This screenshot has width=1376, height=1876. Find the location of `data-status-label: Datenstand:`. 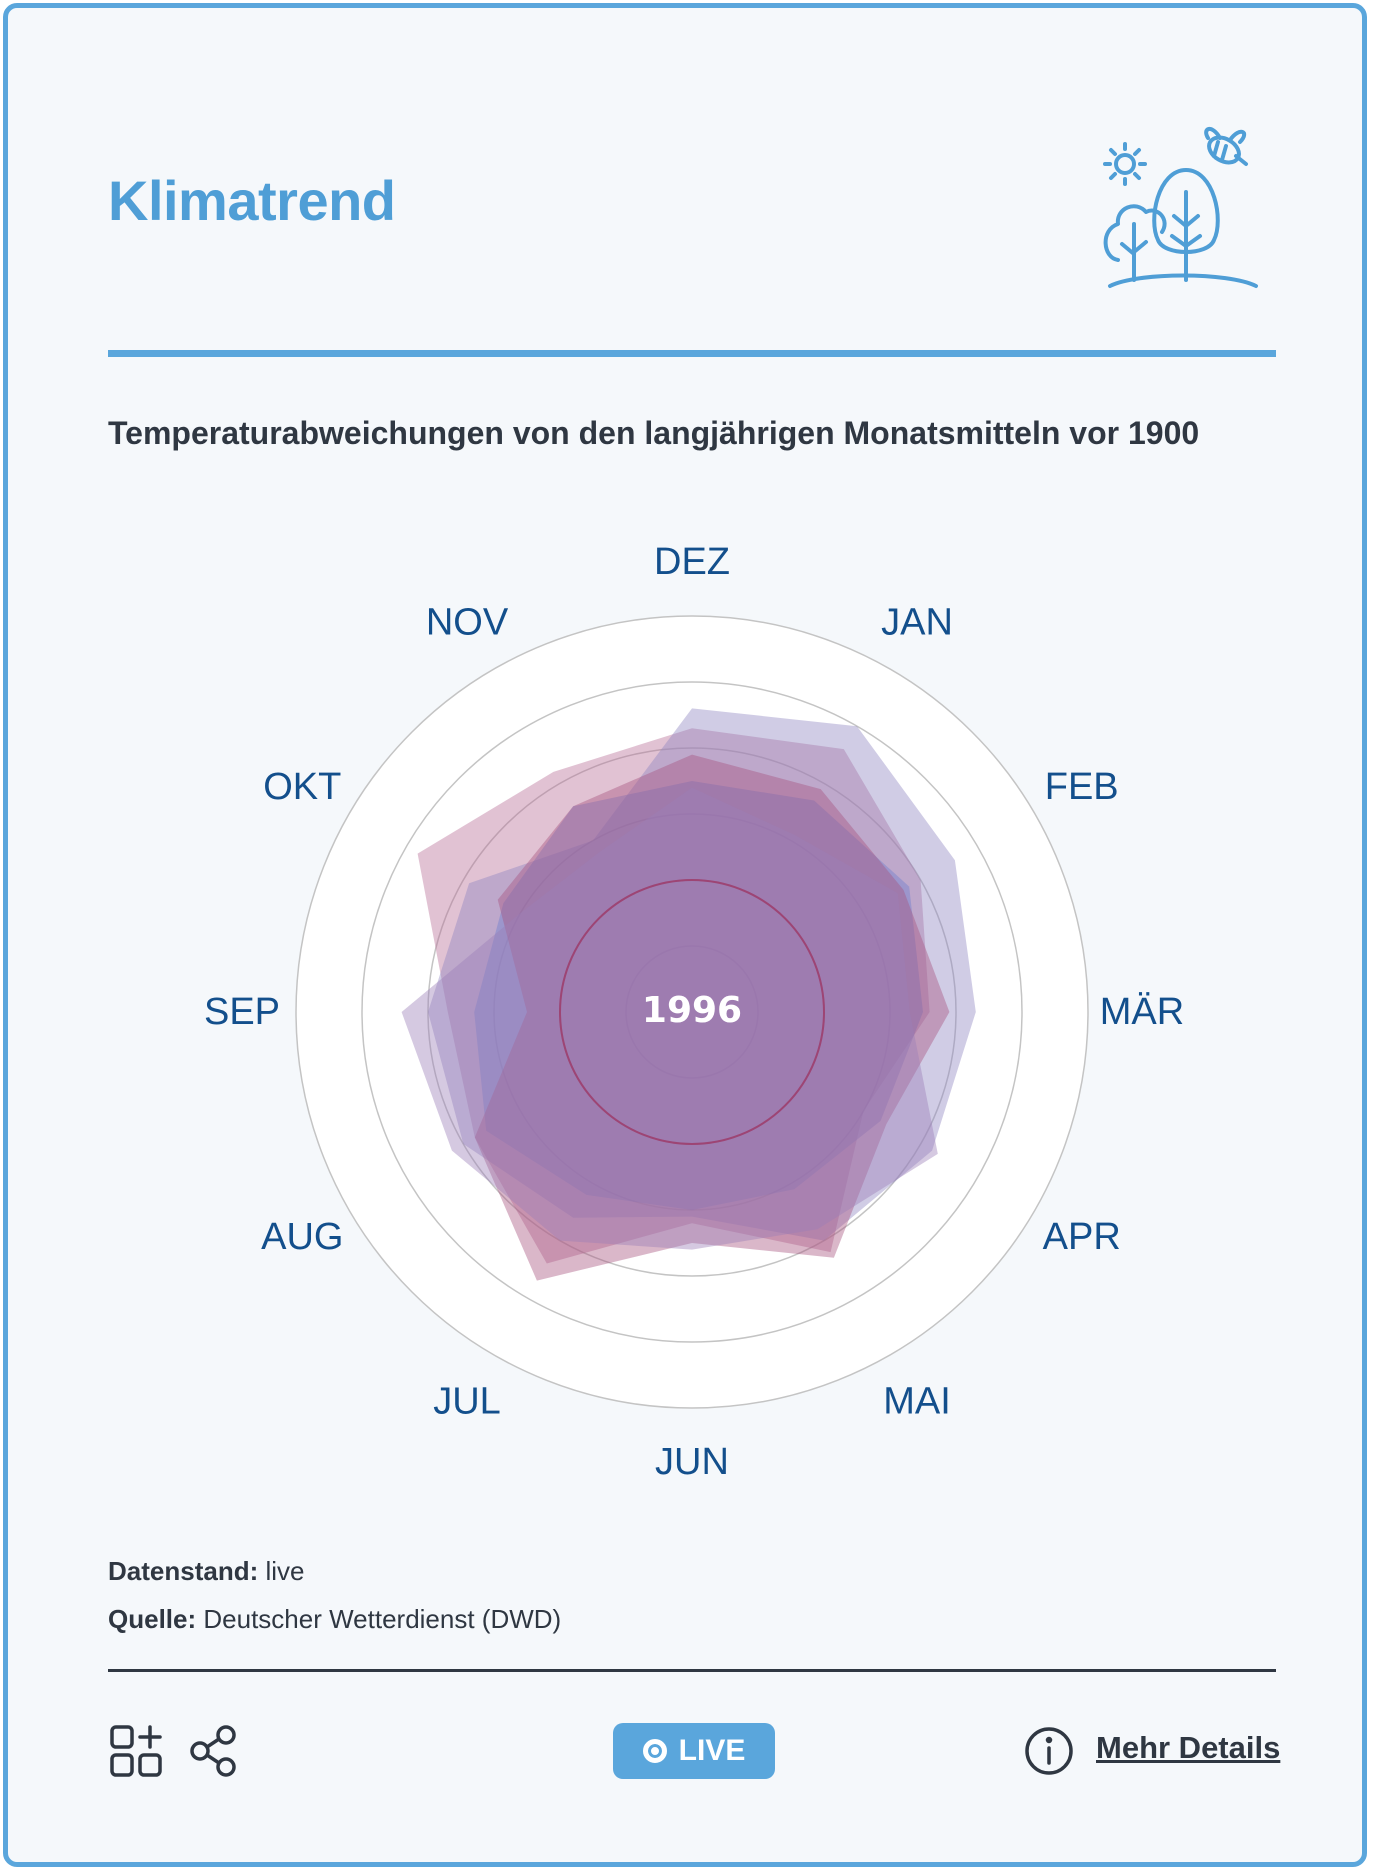

data-status-label: Datenstand: is located at coordinates (183, 1571).